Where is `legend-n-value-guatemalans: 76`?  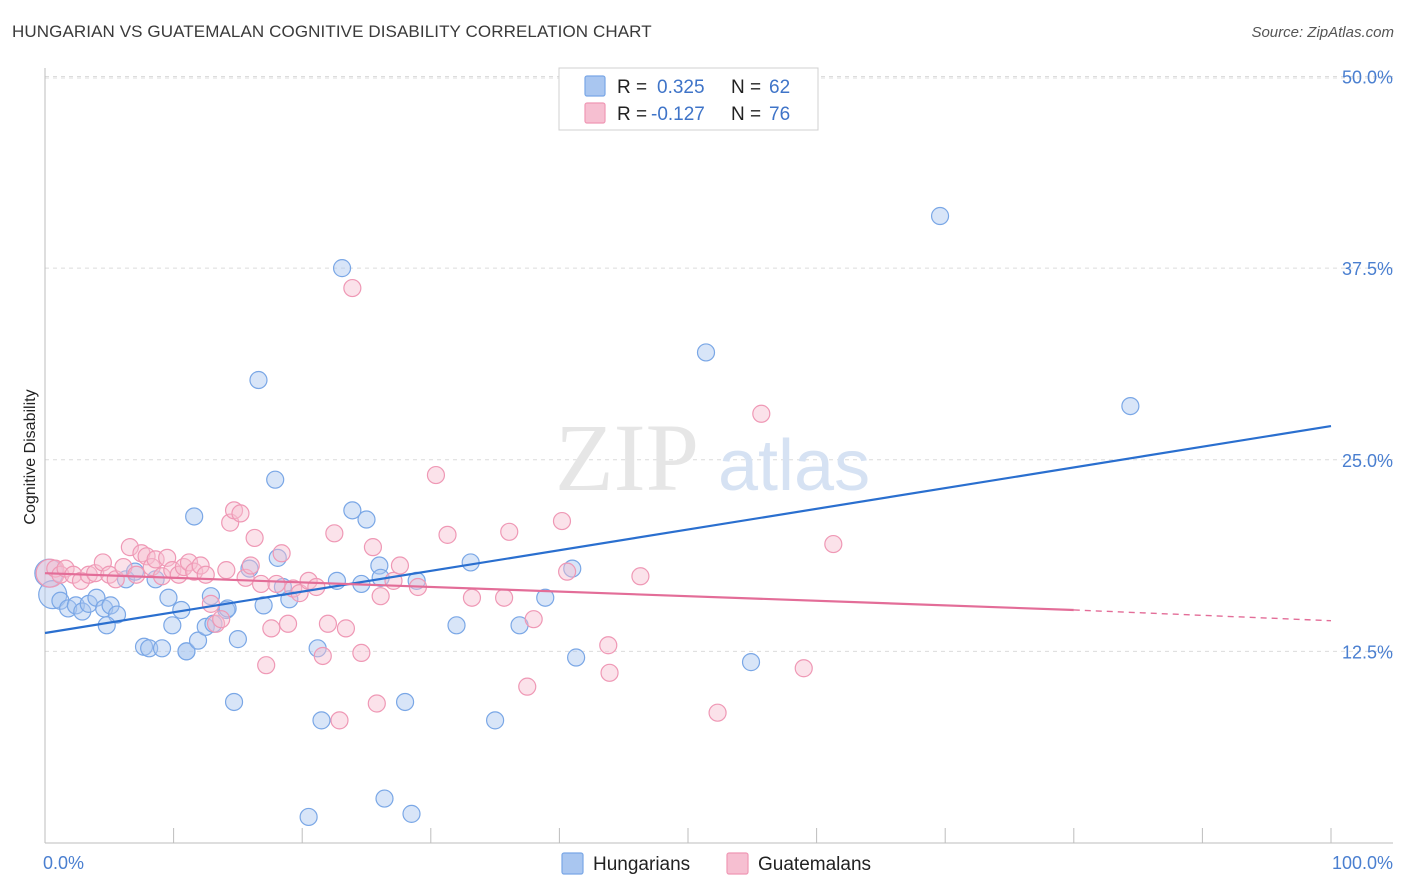 legend-n-value-guatemalans: 76 is located at coordinates (779, 114).